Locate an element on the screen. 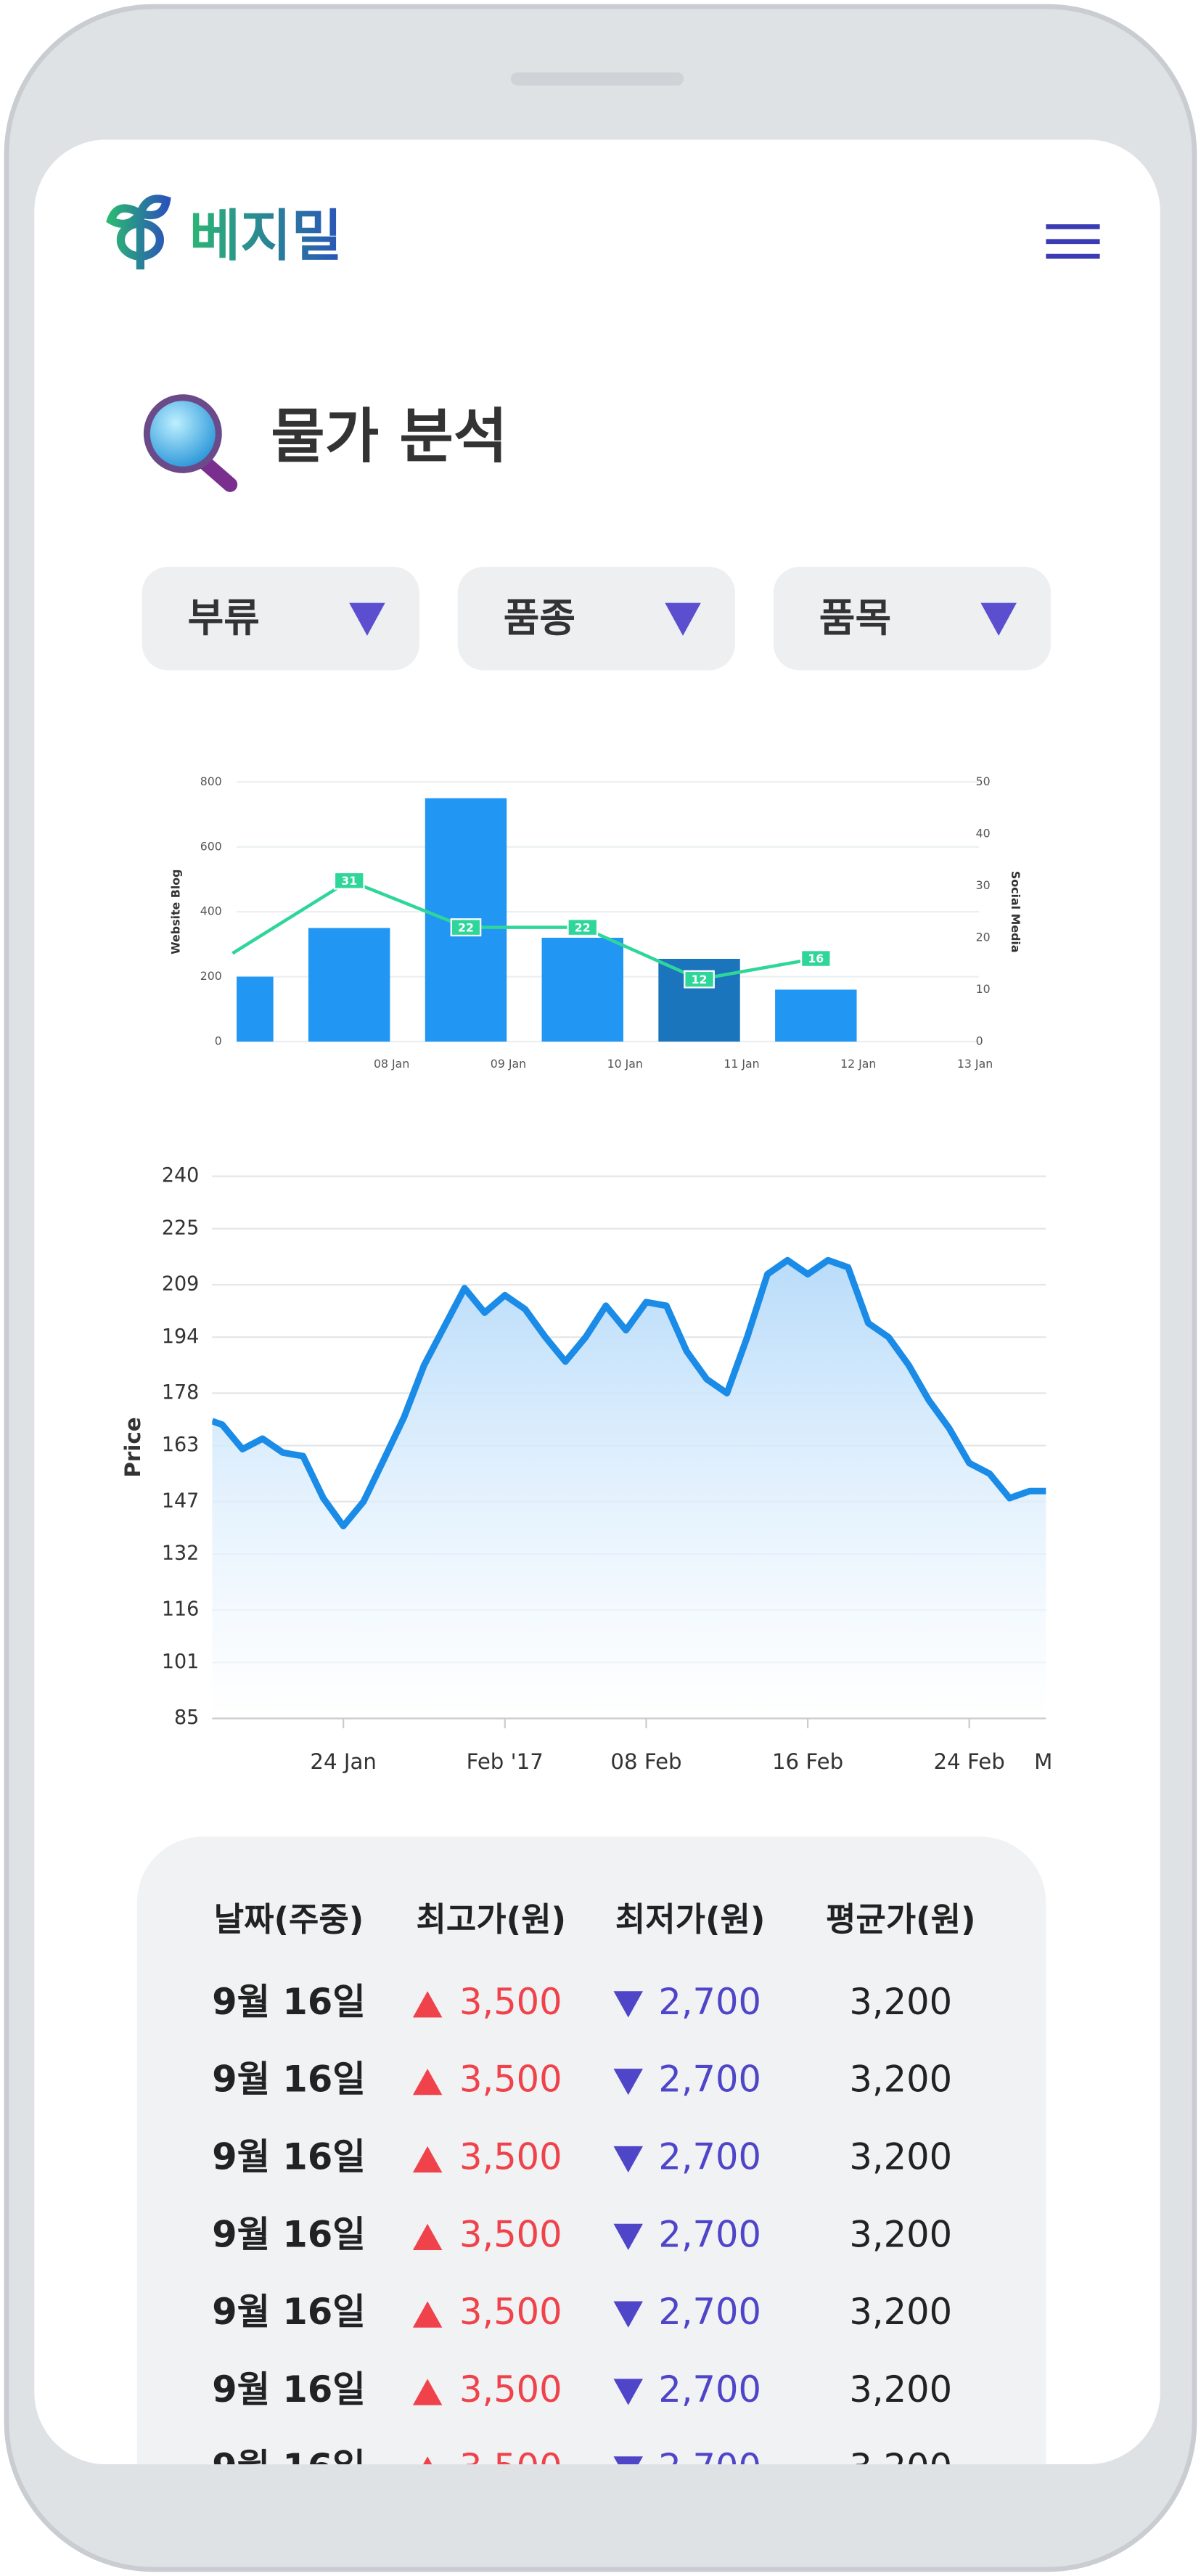  y-tick-label: 400 is located at coordinates (211, 911).